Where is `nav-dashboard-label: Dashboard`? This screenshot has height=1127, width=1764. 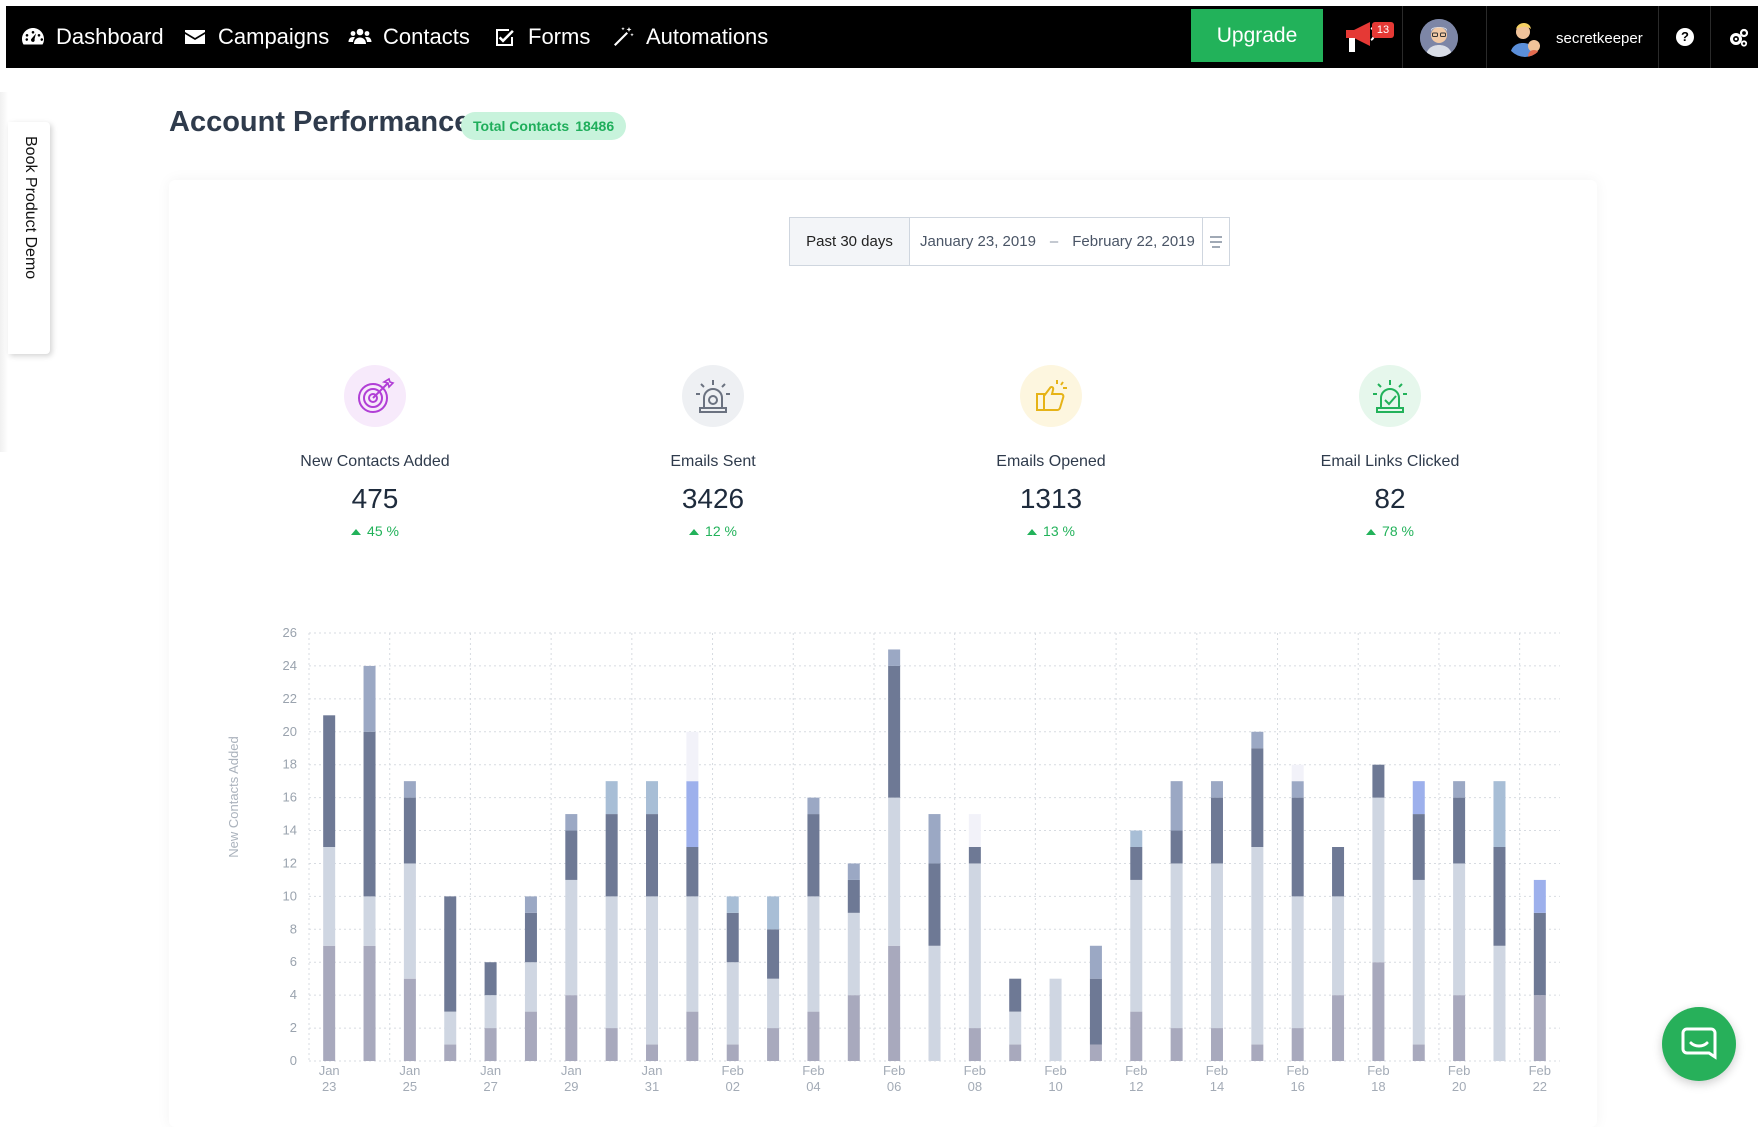
nav-dashboard-label: Dashboard is located at coordinates (110, 36).